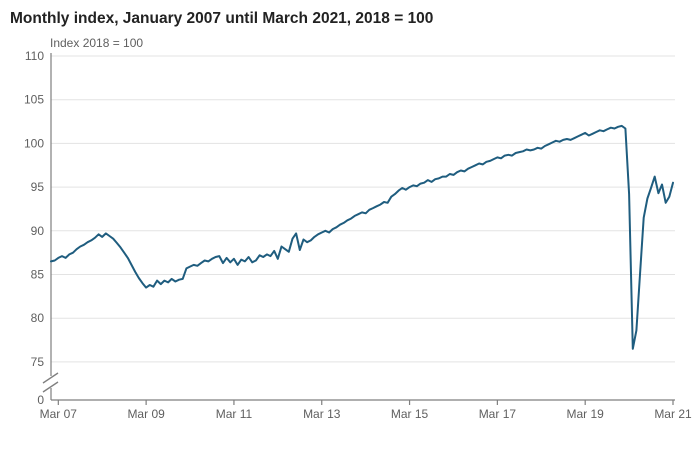  Describe the element at coordinates (322, 414) in the screenshot. I see `x-tick-label: Mar 13` at that location.